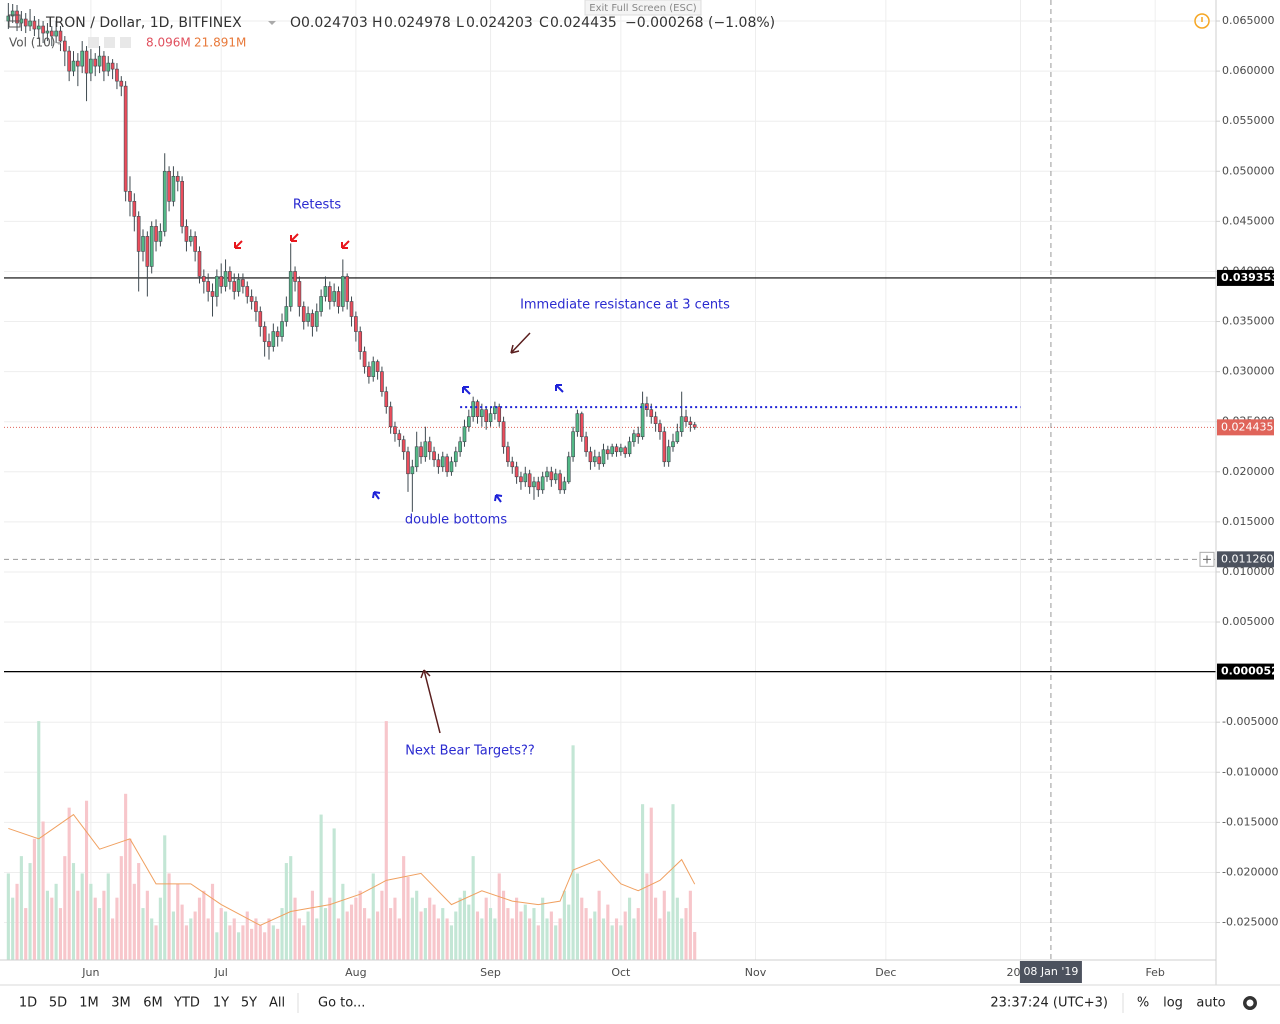 The width and height of the screenshot is (1280, 1024). Describe the element at coordinates (221, 1003) in the screenshot. I see `range-button: 1Y` at that location.